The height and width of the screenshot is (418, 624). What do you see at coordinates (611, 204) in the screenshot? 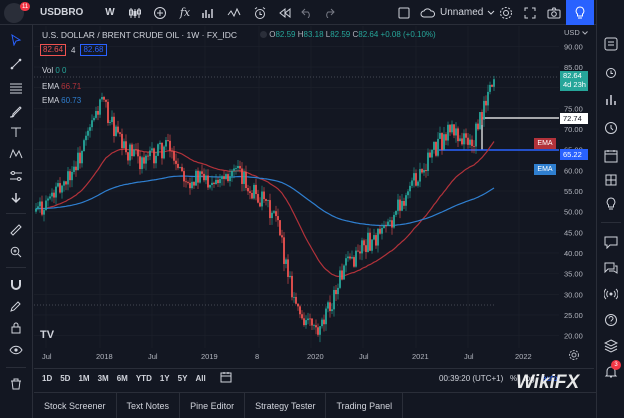
I see `news-button` at bounding box center [611, 204].